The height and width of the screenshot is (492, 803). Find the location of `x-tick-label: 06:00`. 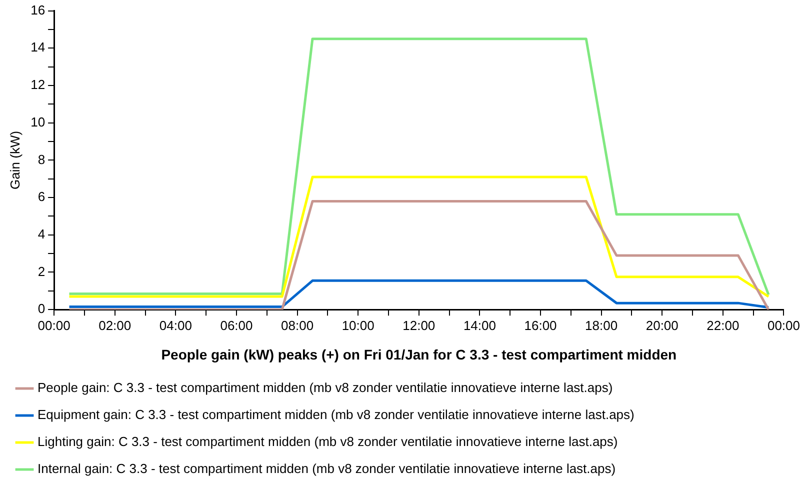

x-tick-label: 06:00 is located at coordinates (236, 325).